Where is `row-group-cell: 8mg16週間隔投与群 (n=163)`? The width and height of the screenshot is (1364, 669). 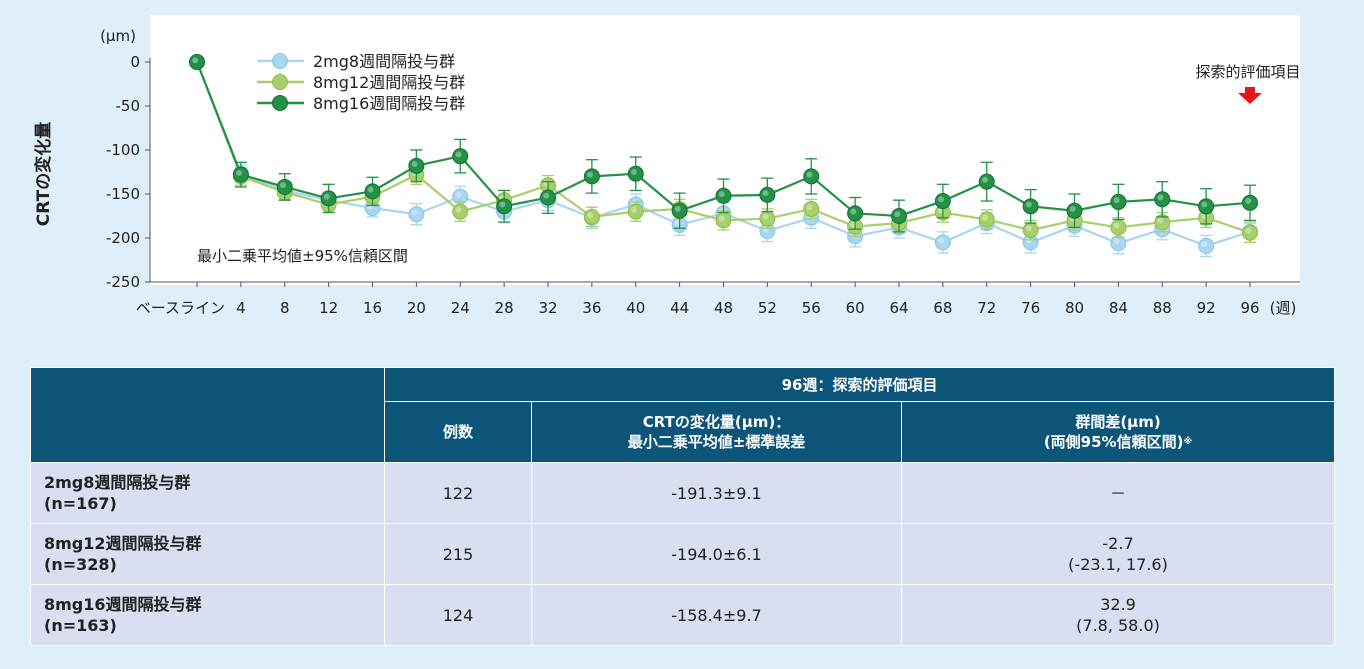
row-group-cell: 8mg16週間隔投与群 (n=163) is located at coordinates (207, 615).